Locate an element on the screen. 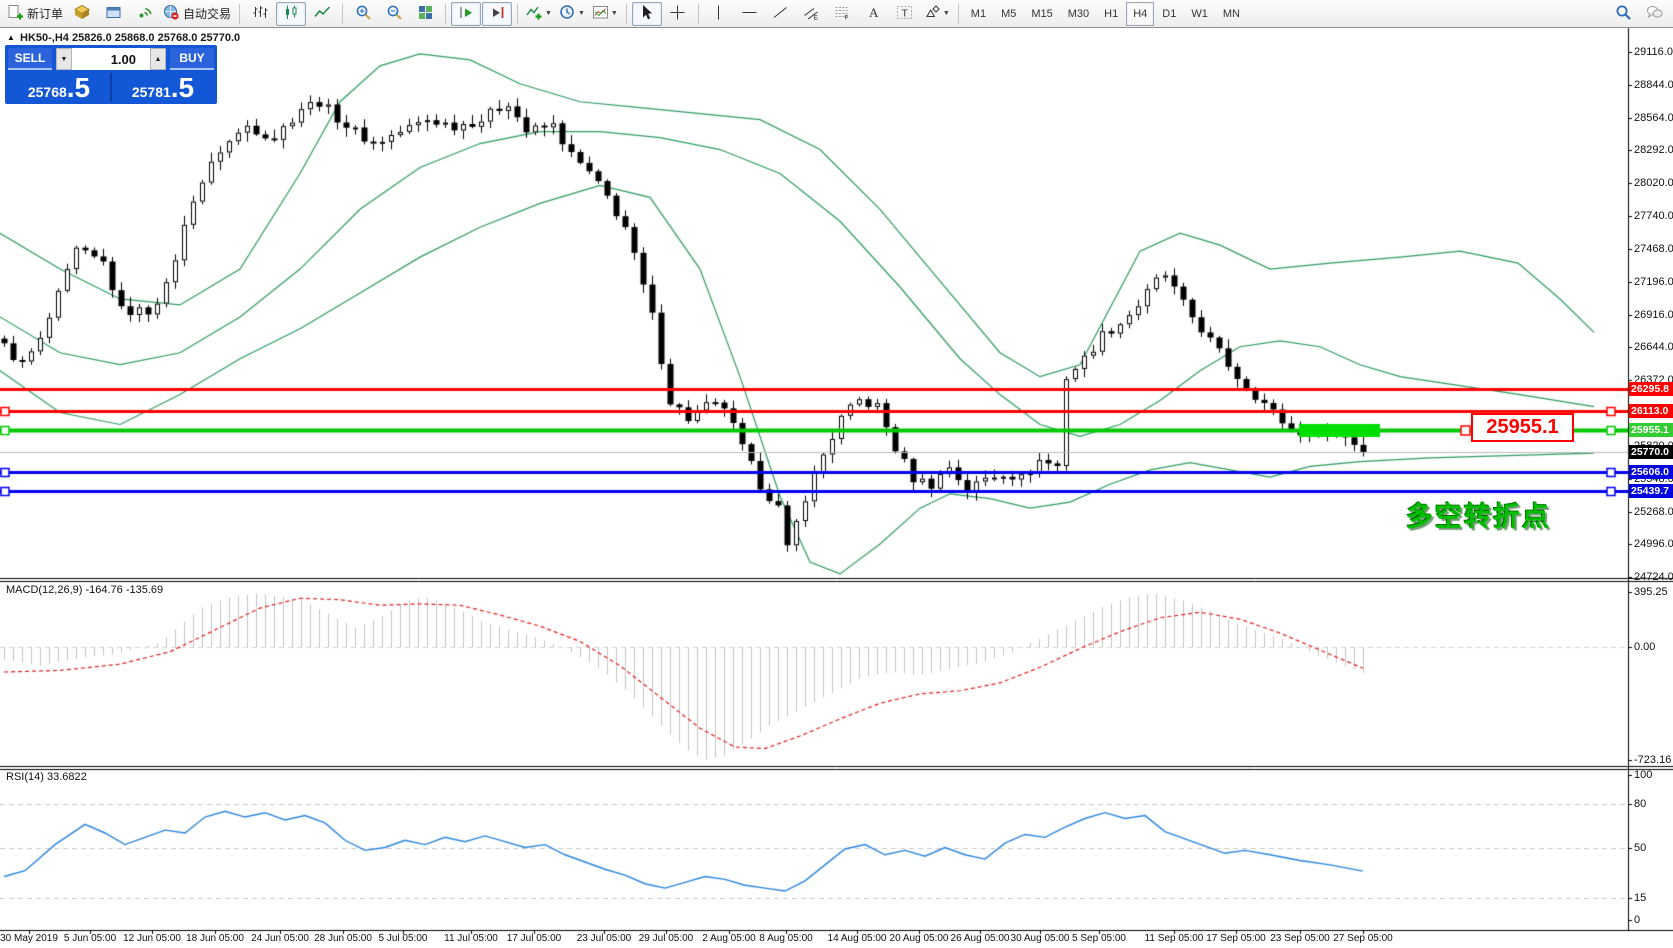  signals-button is located at coordinates (144, 14).